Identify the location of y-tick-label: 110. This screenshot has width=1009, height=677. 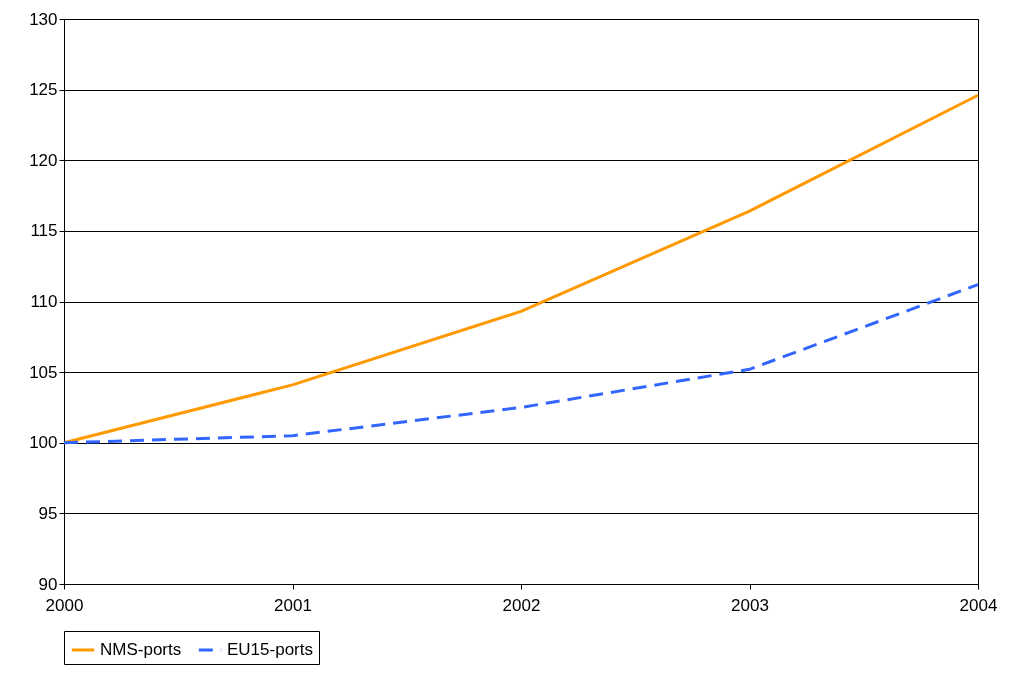
(44, 301).